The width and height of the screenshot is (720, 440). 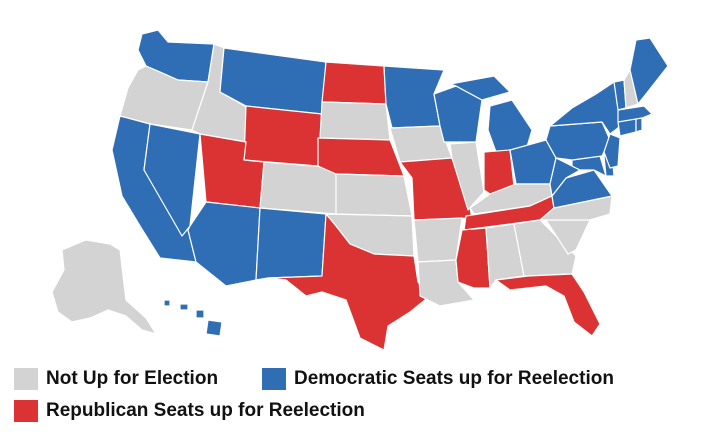 What do you see at coordinates (205, 410) in the screenshot?
I see `legend-label-republican: Republican Seats up for Reelection` at bounding box center [205, 410].